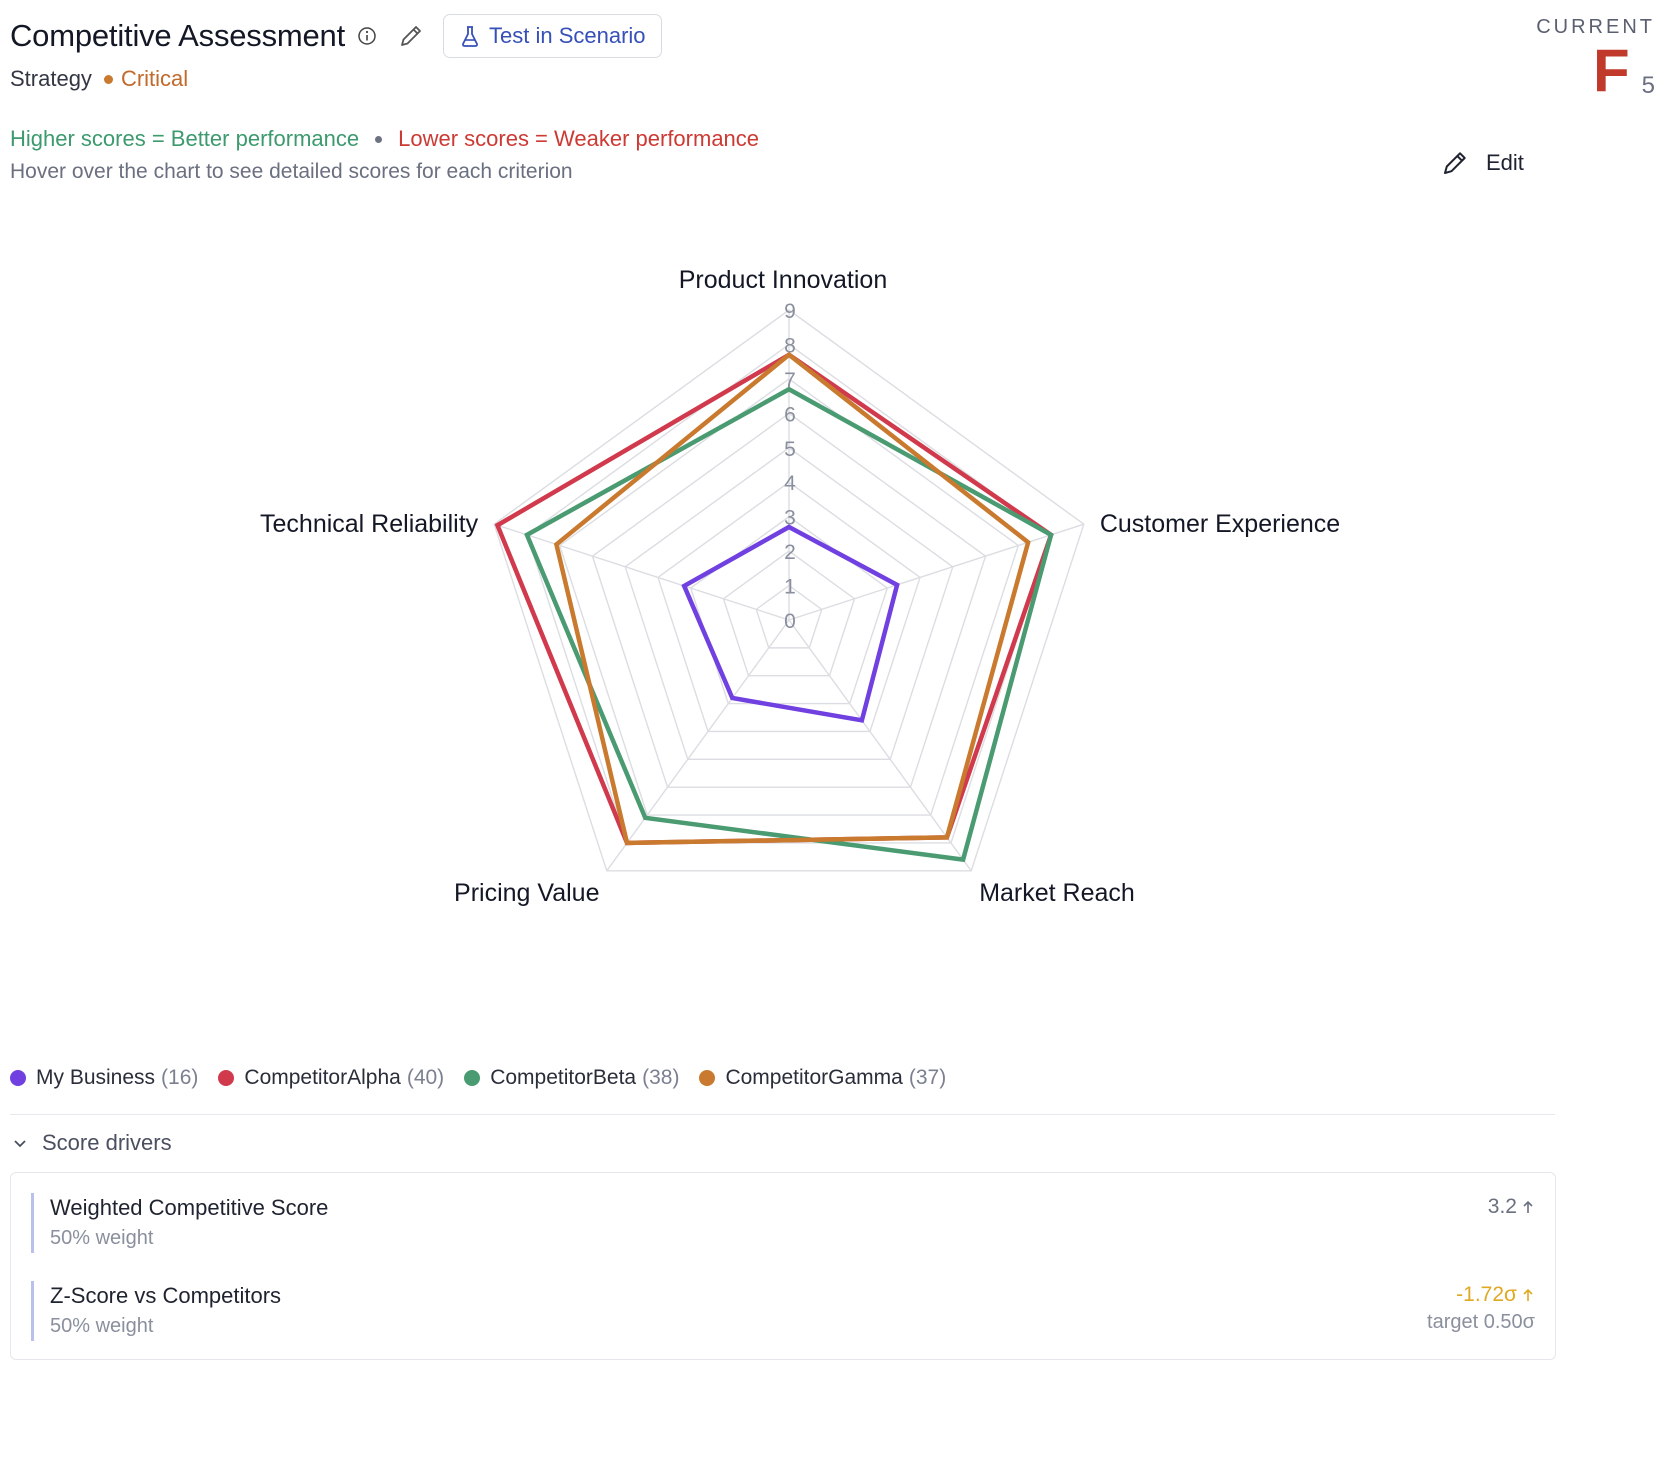 The width and height of the screenshot is (1674, 1468). I want to click on legend-item: My Business (16), so click(104, 1078).